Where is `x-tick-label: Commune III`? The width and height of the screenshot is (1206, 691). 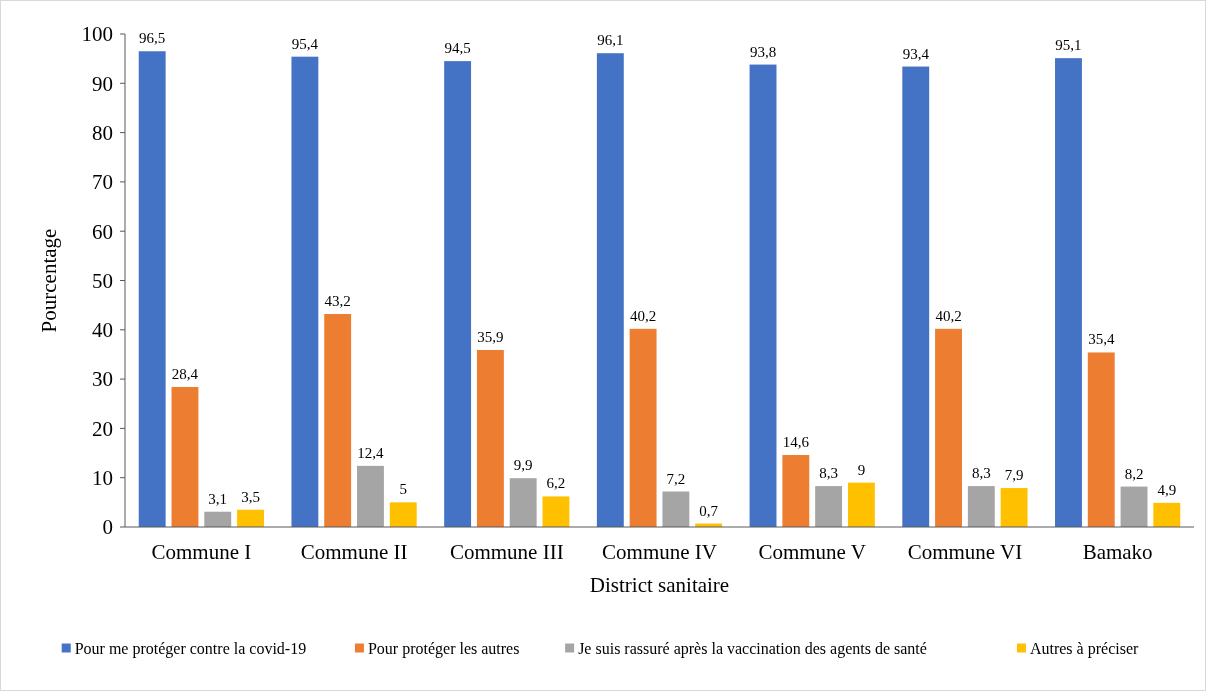
x-tick-label: Commune III is located at coordinates (506, 552).